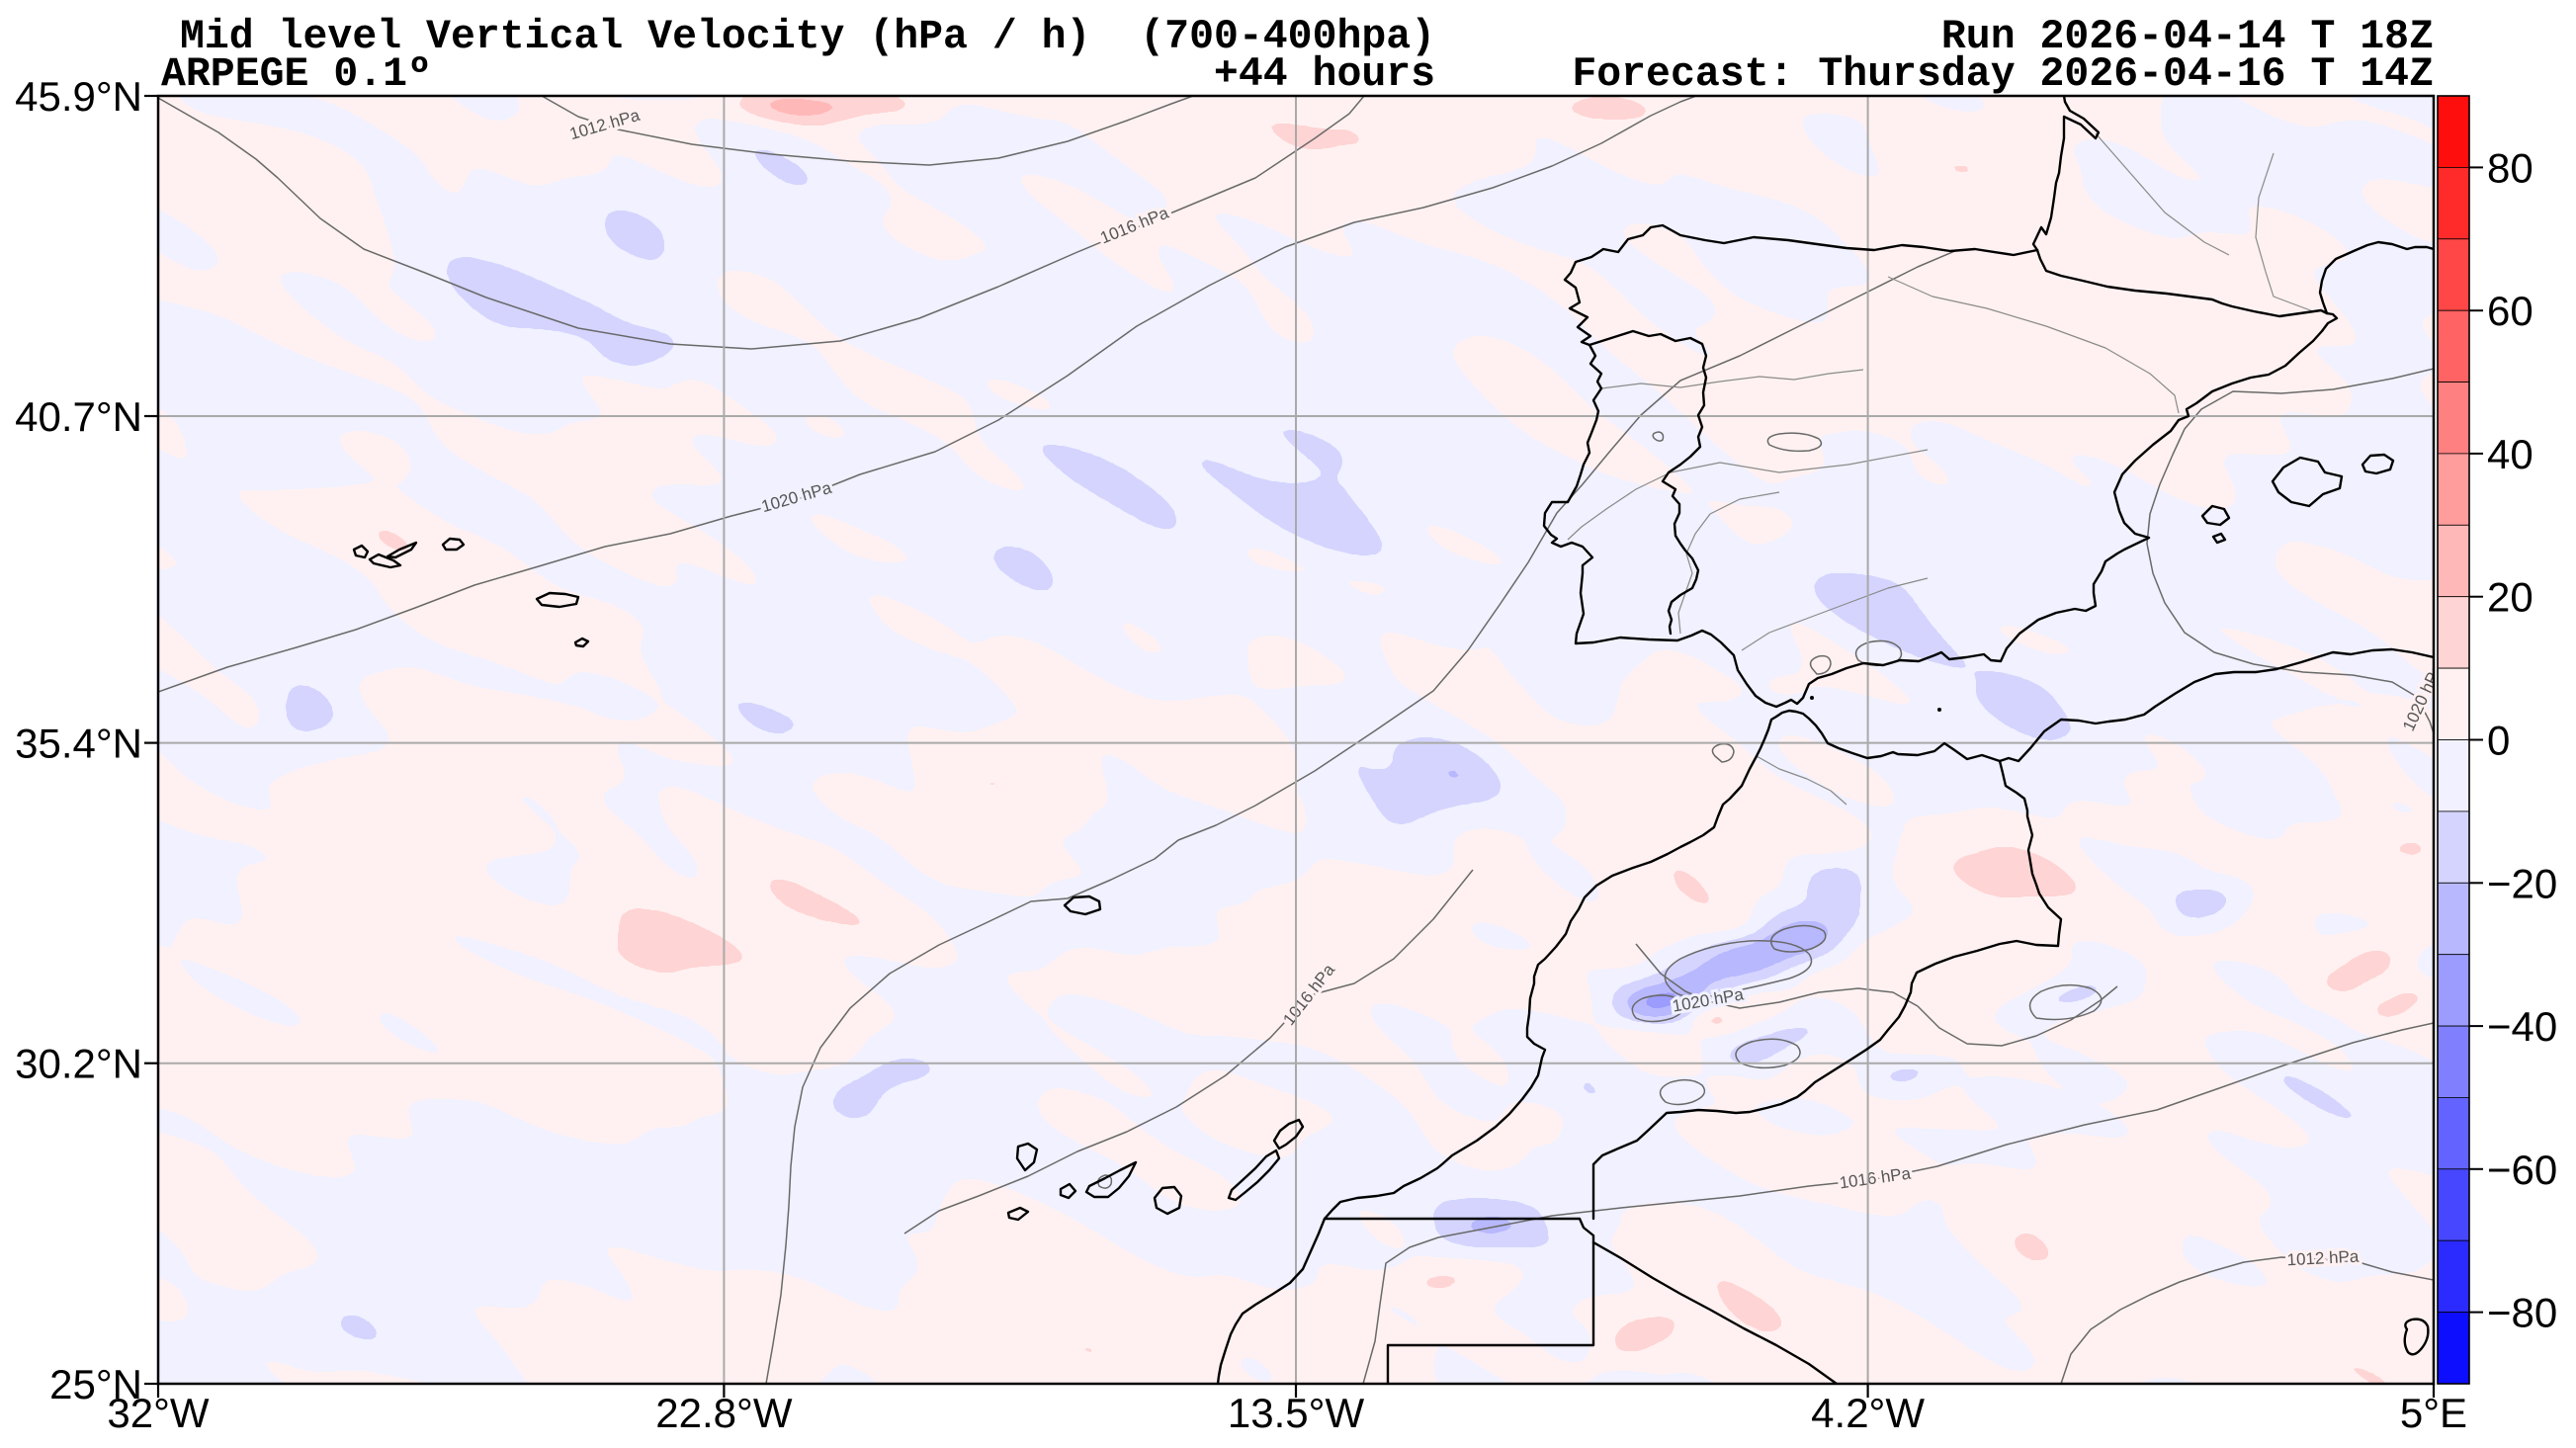  What do you see at coordinates (2510, 597) in the screenshot?
I see `svg-text: 20` at bounding box center [2510, 597].